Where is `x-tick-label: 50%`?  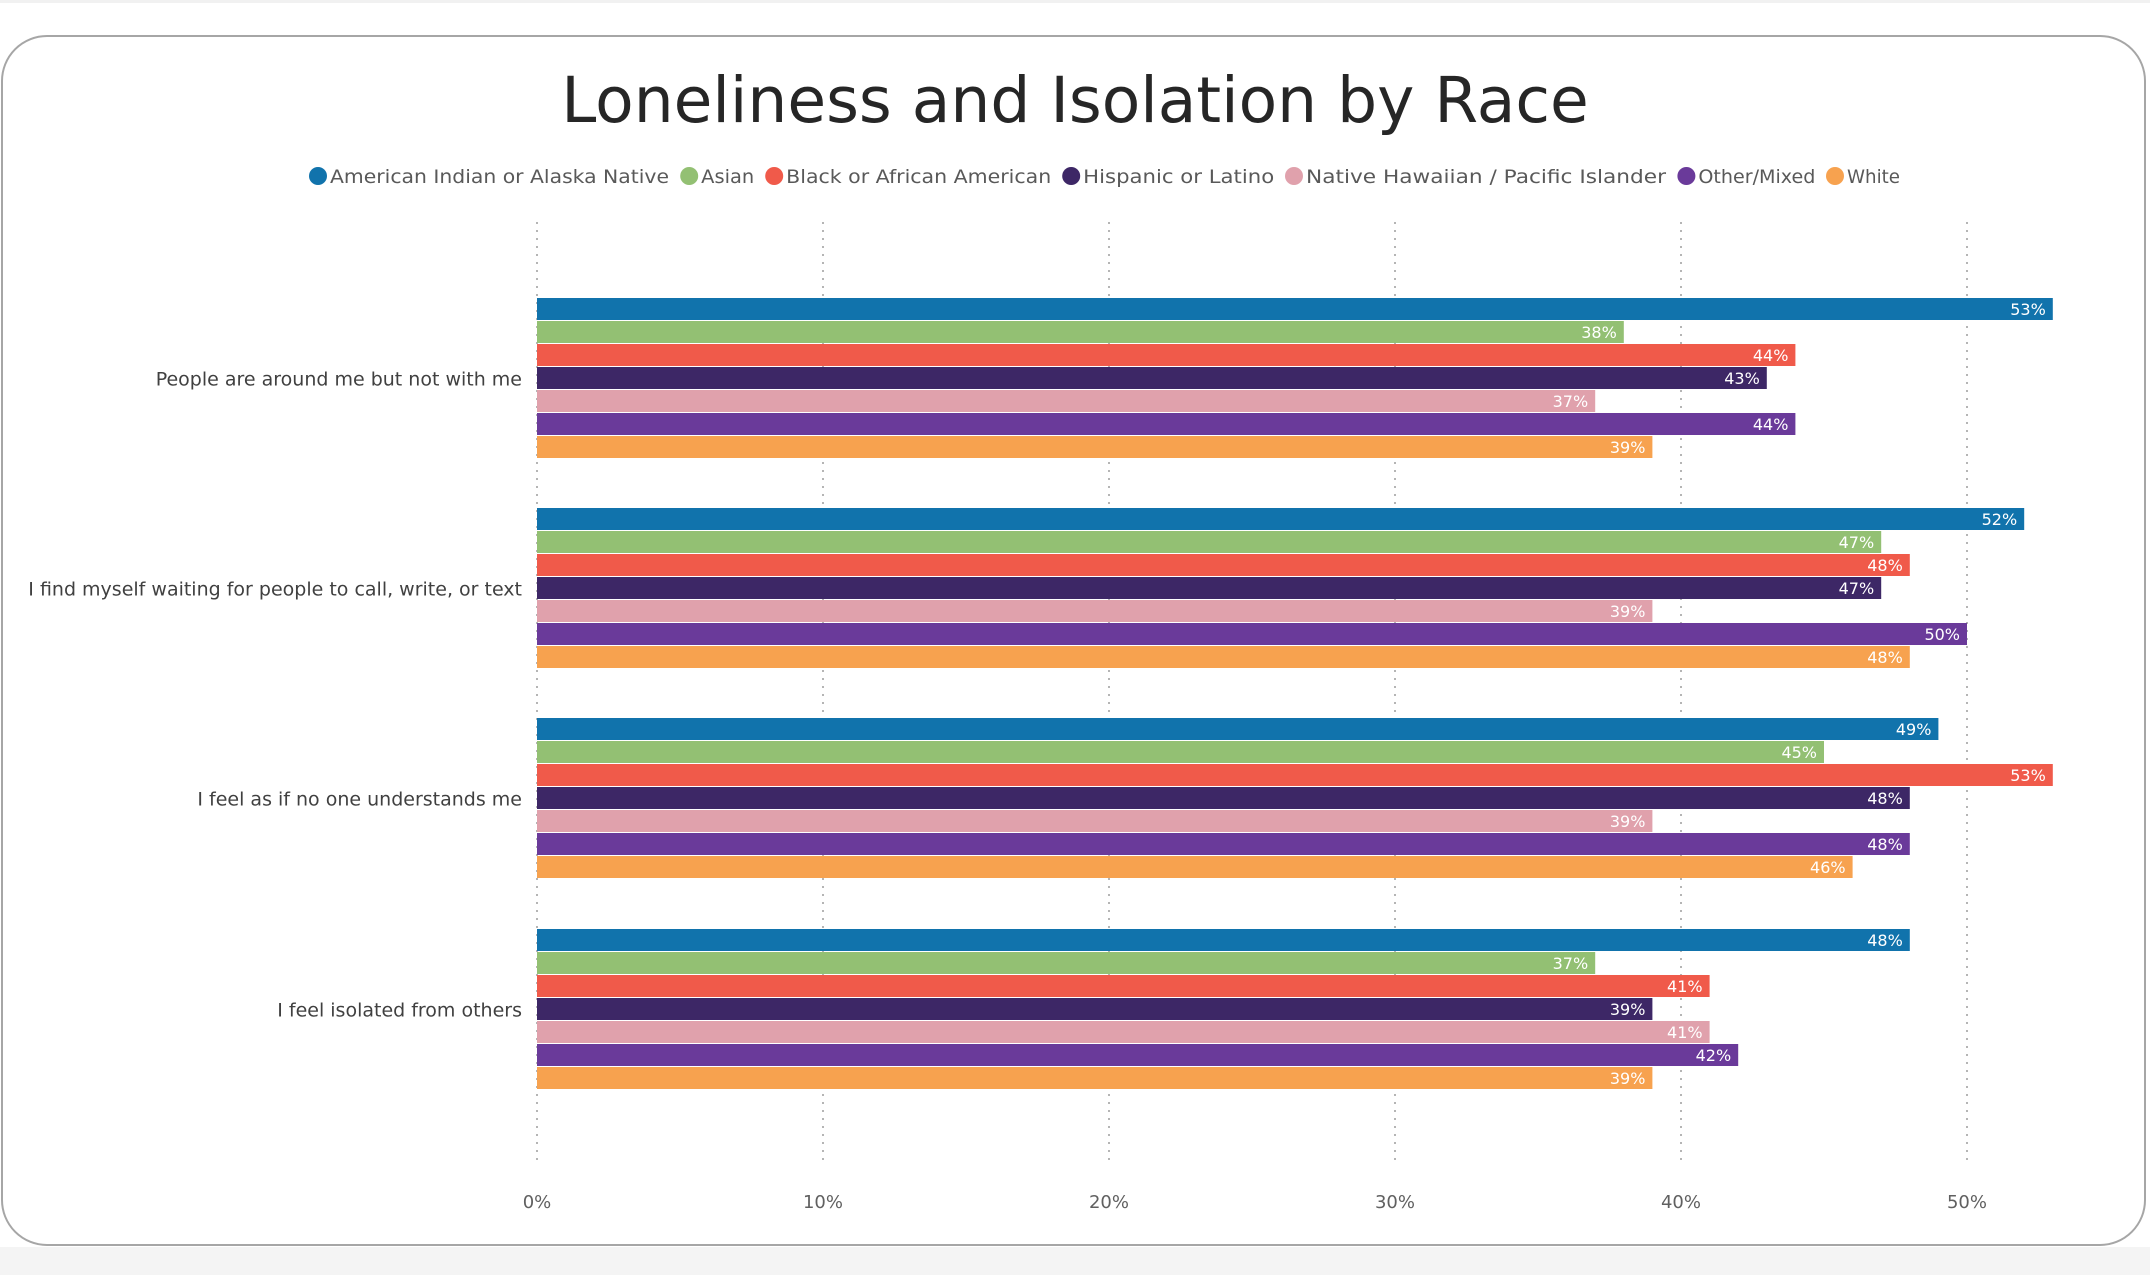 x-tick-label: 50% is located at coordinates (1967, 1202).